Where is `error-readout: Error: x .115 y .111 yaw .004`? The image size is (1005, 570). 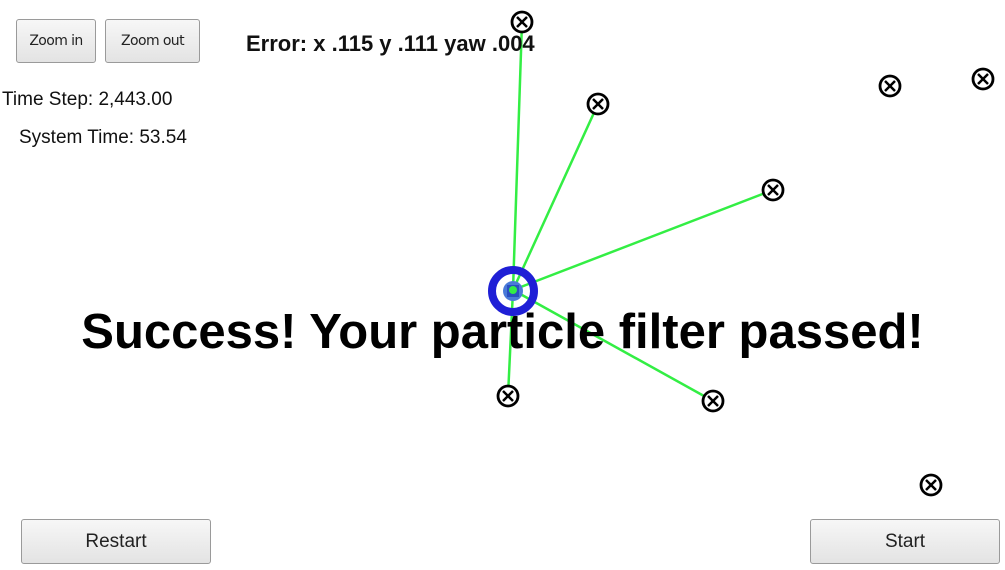 error-readout: Error: x .115 y .111 yaw .004 is located at coordinates (390, 43).